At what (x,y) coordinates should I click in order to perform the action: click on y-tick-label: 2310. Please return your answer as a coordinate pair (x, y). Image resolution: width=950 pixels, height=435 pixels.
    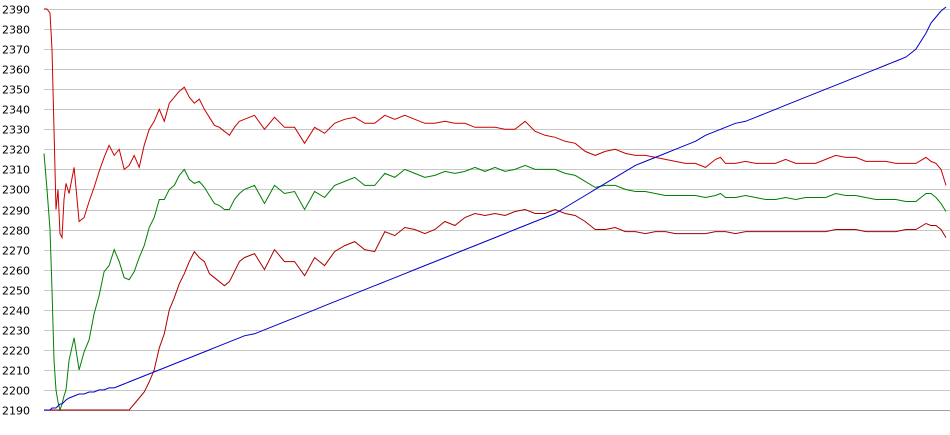
    Looking at the image, I should click on (16, 170).